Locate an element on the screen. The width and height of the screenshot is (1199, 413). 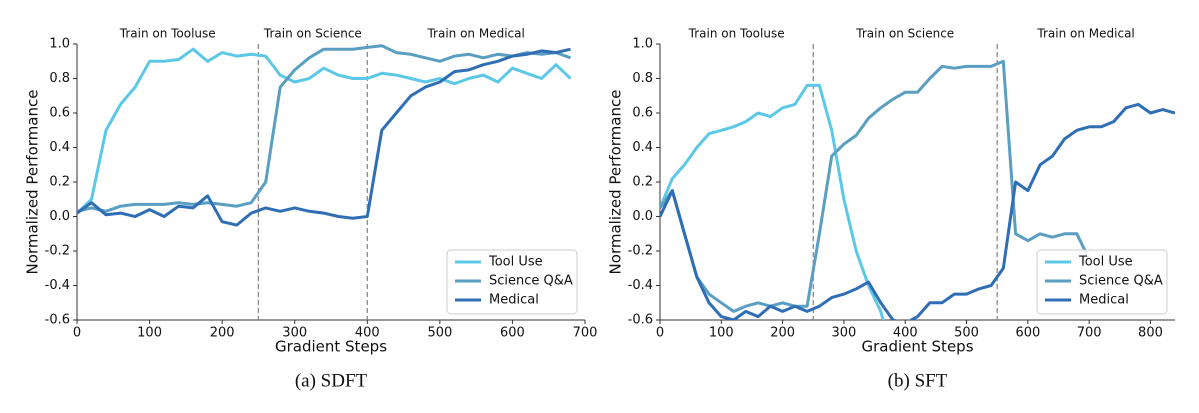
caption: (b) SFT is located at coordinates (918, 380).